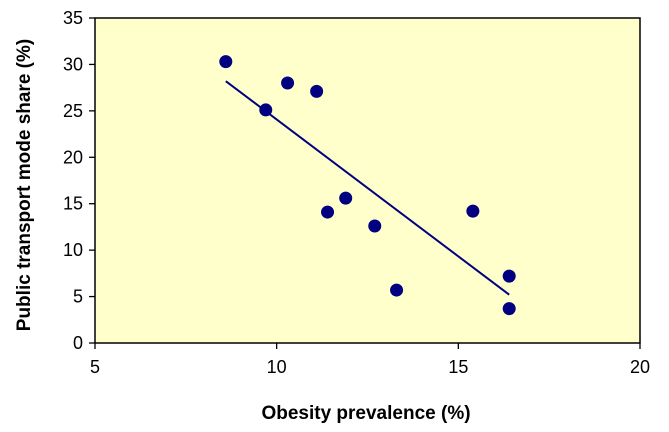  I want to click on y-tick-label-5: 5, so click(78, 297).